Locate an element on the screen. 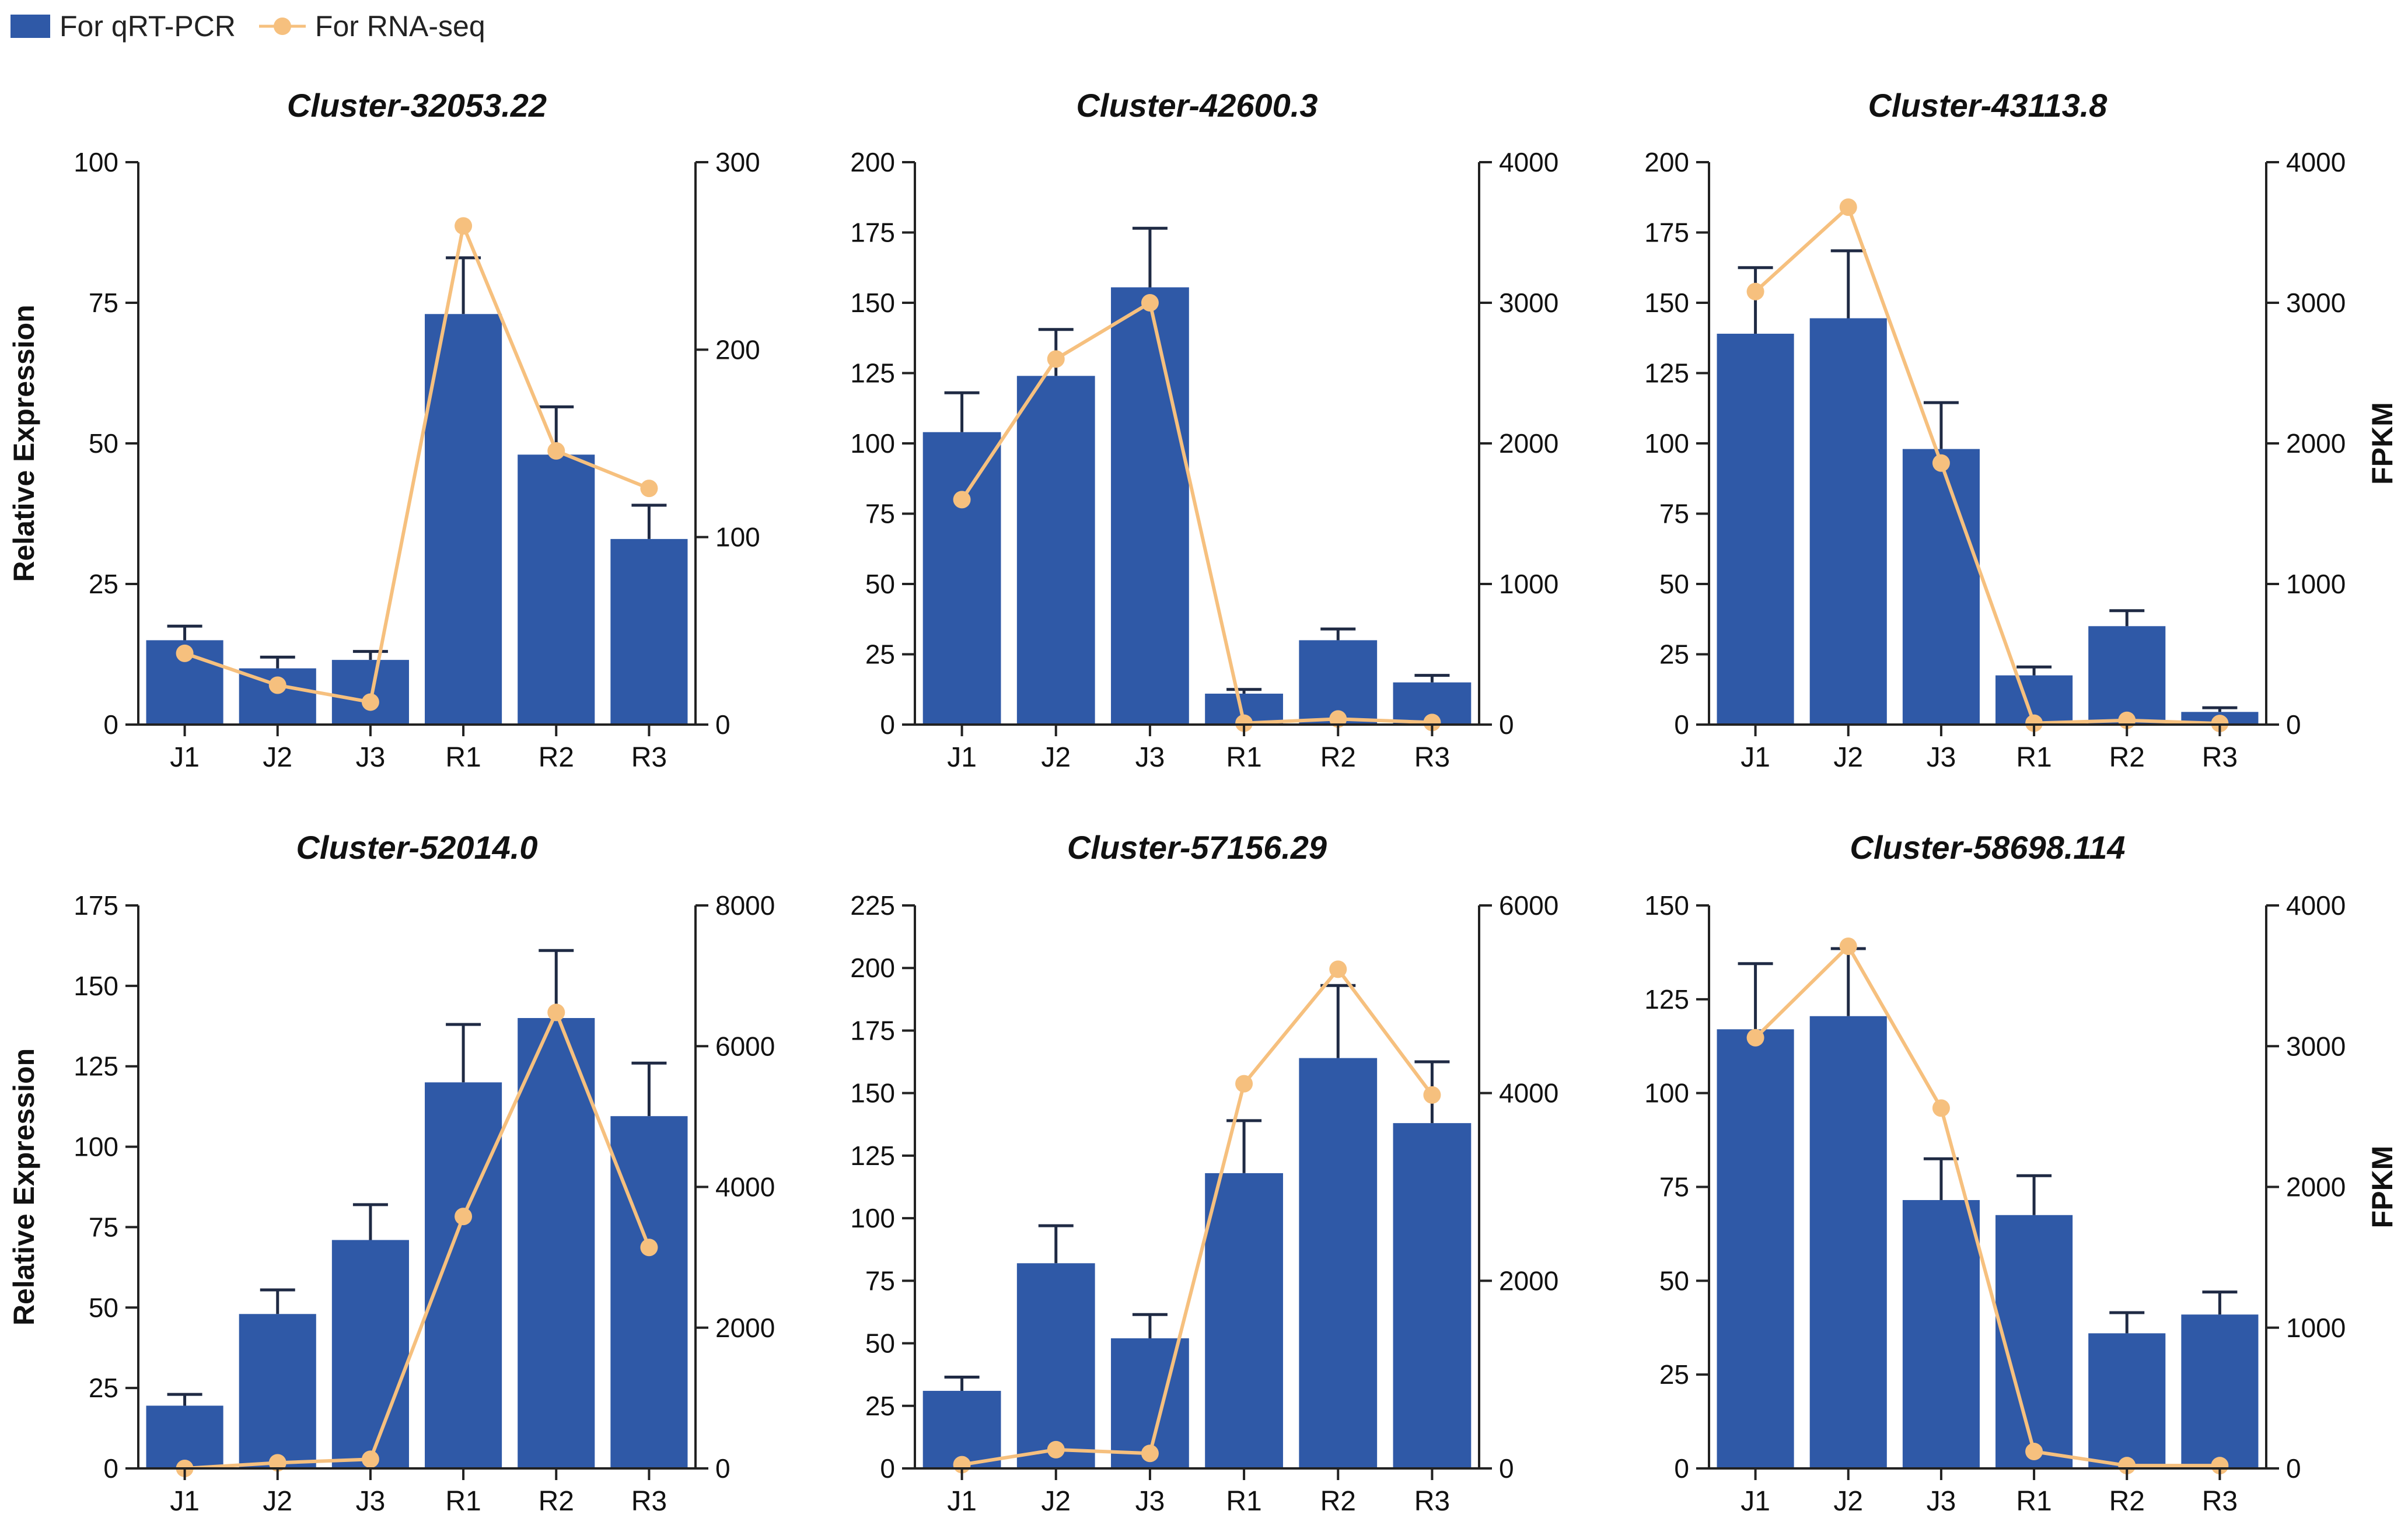 The image size is (2408, 1518). legend-line-swatch is located at coordinates (282, 26).